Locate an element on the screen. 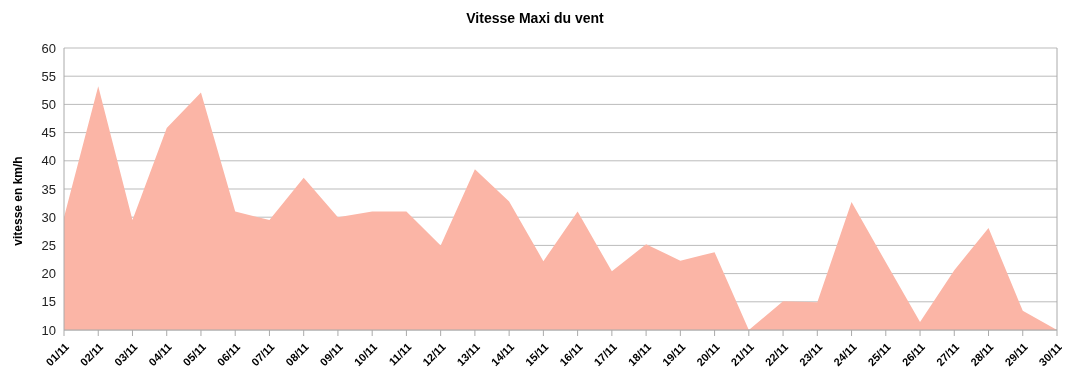 The height and width of the screenshot is (382, 1070). y-tick-label: 35 is located at coordinates (48, 189).